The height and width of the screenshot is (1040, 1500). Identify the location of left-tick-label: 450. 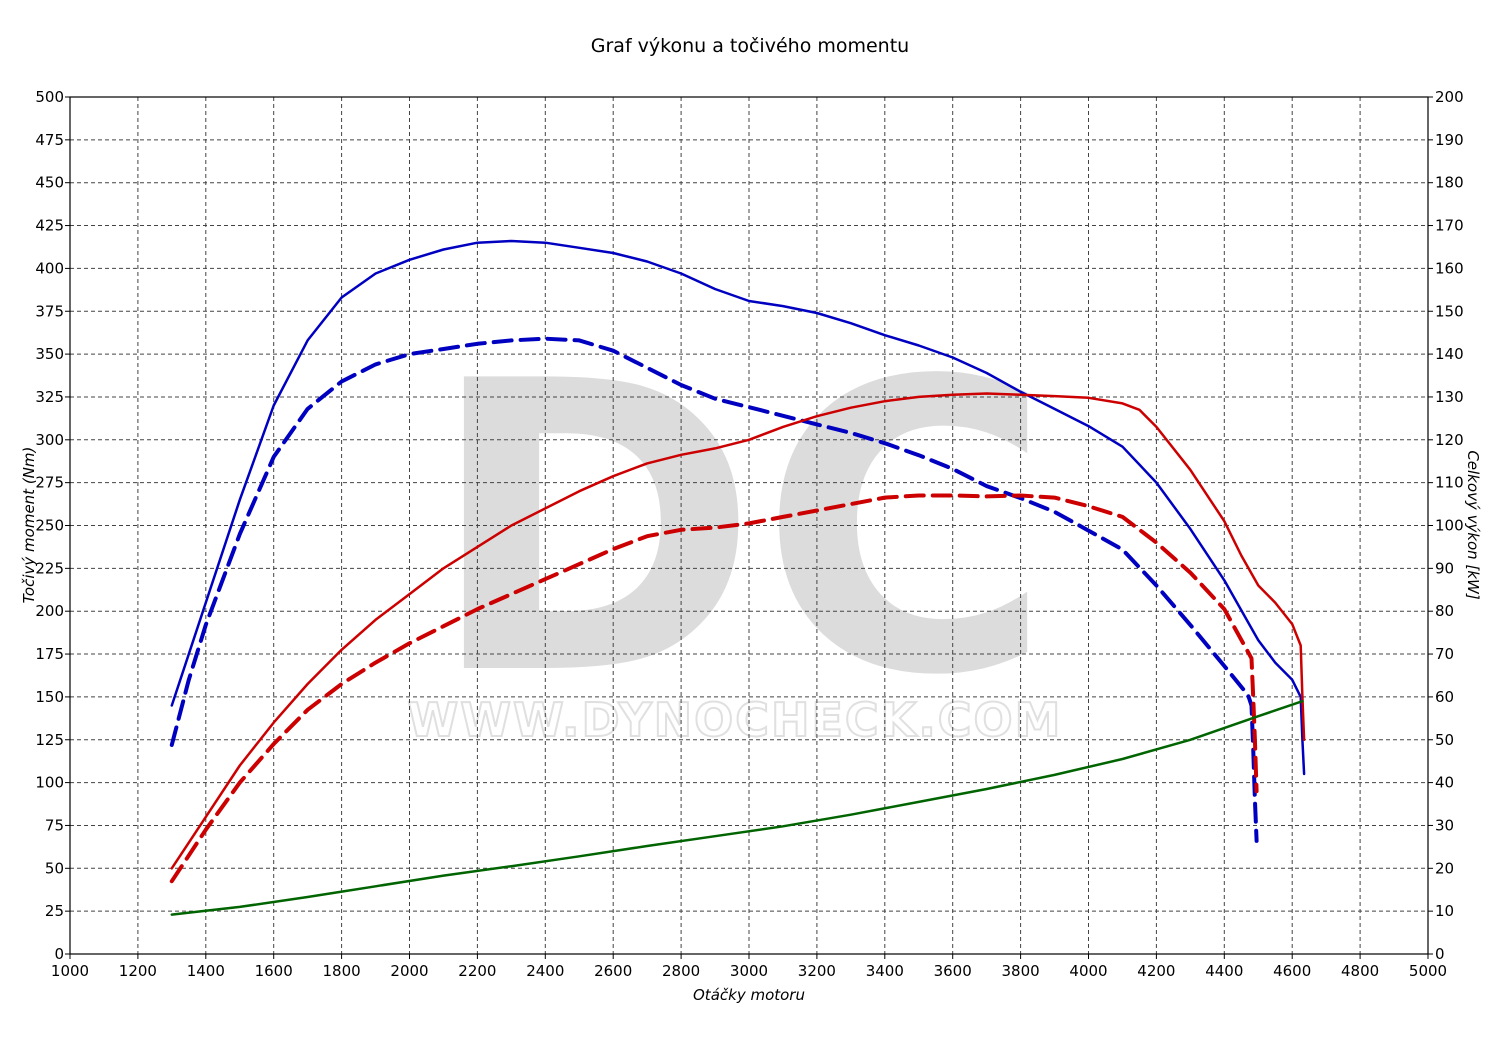
(49, 183).